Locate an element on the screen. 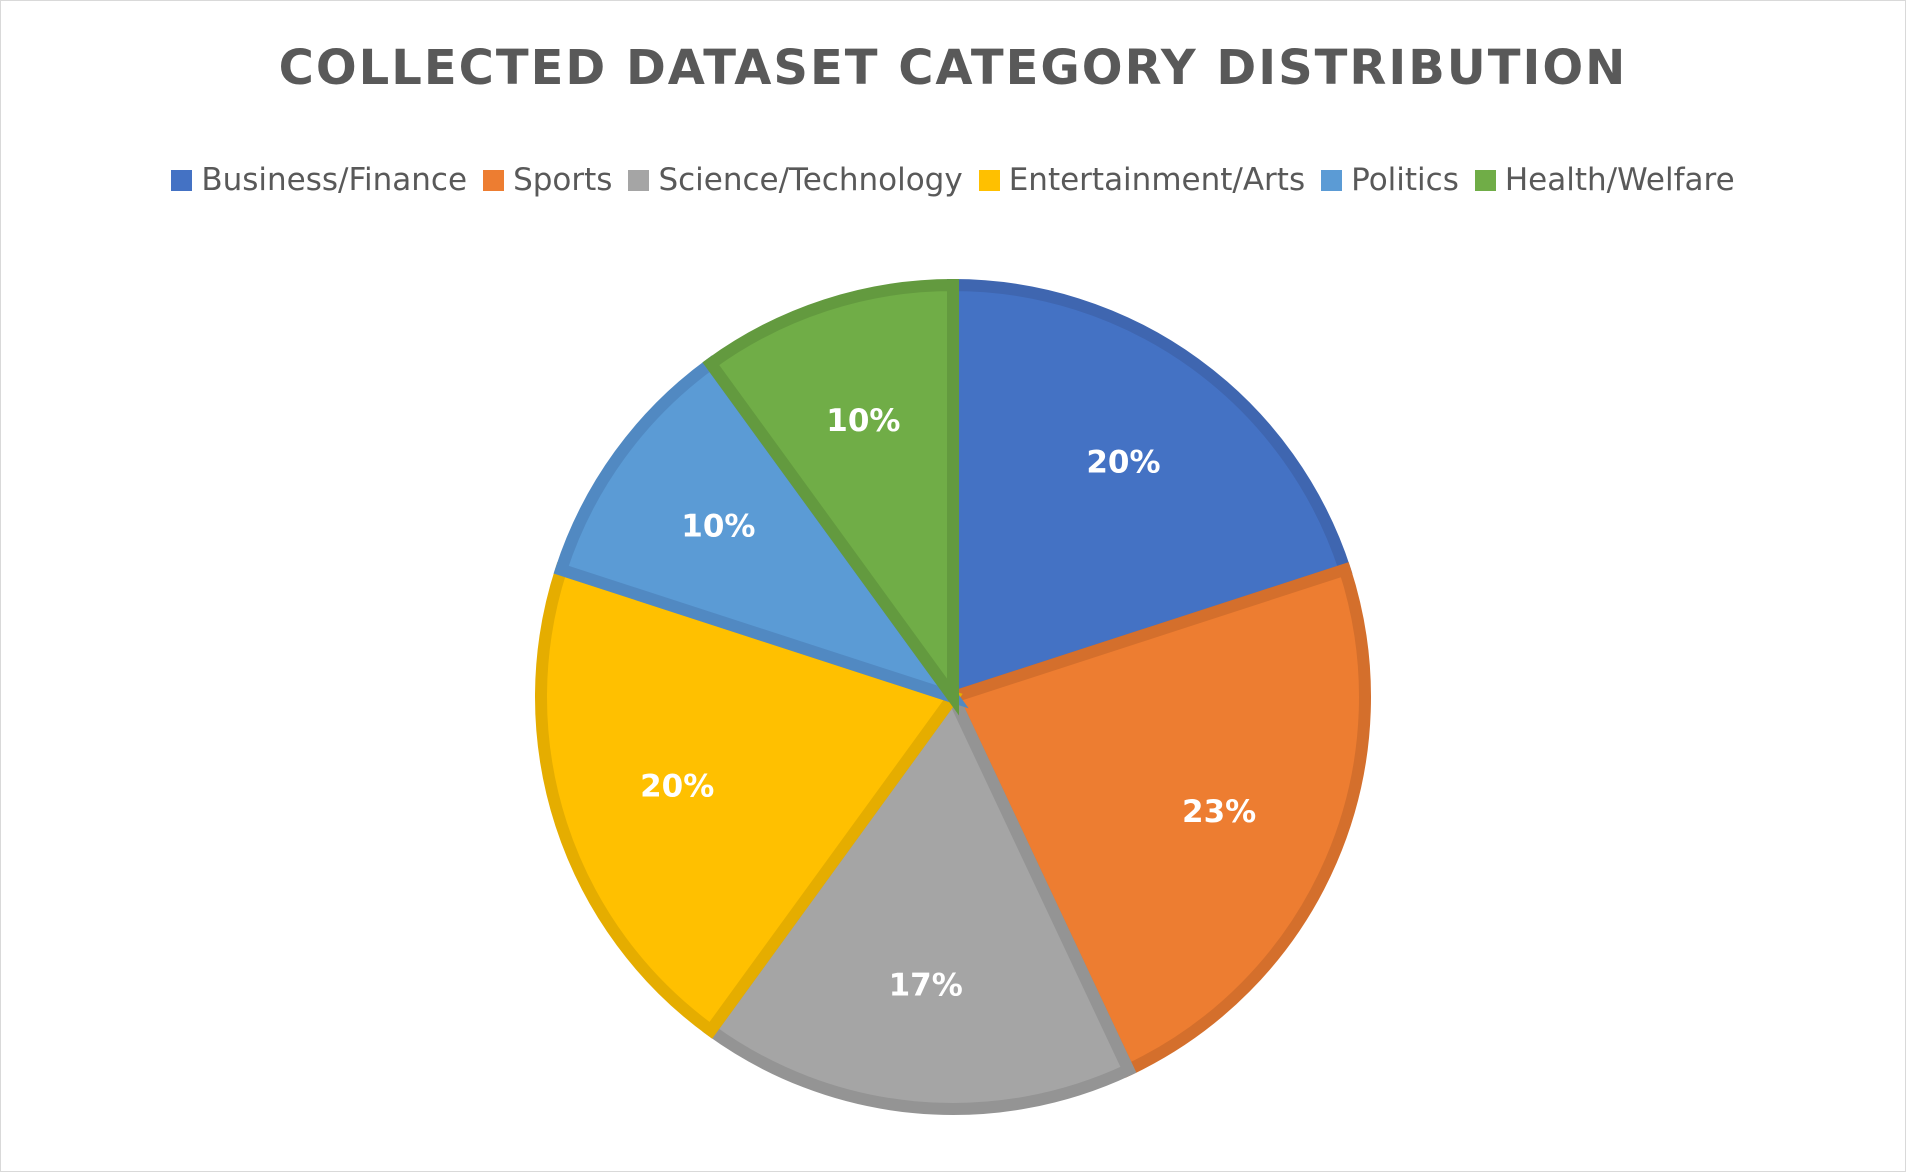  legend-label: Politics is located at coordinates (1405, 180).